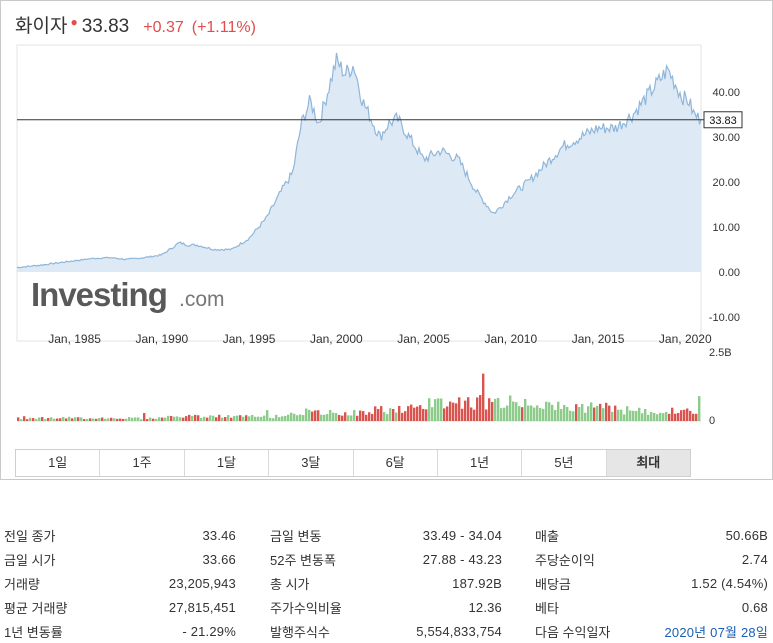  What do you see at coordinates (336, 339) in the screenshot?
I see `x-tick-label: Jan, 2000` at bounding box center [336, 339].